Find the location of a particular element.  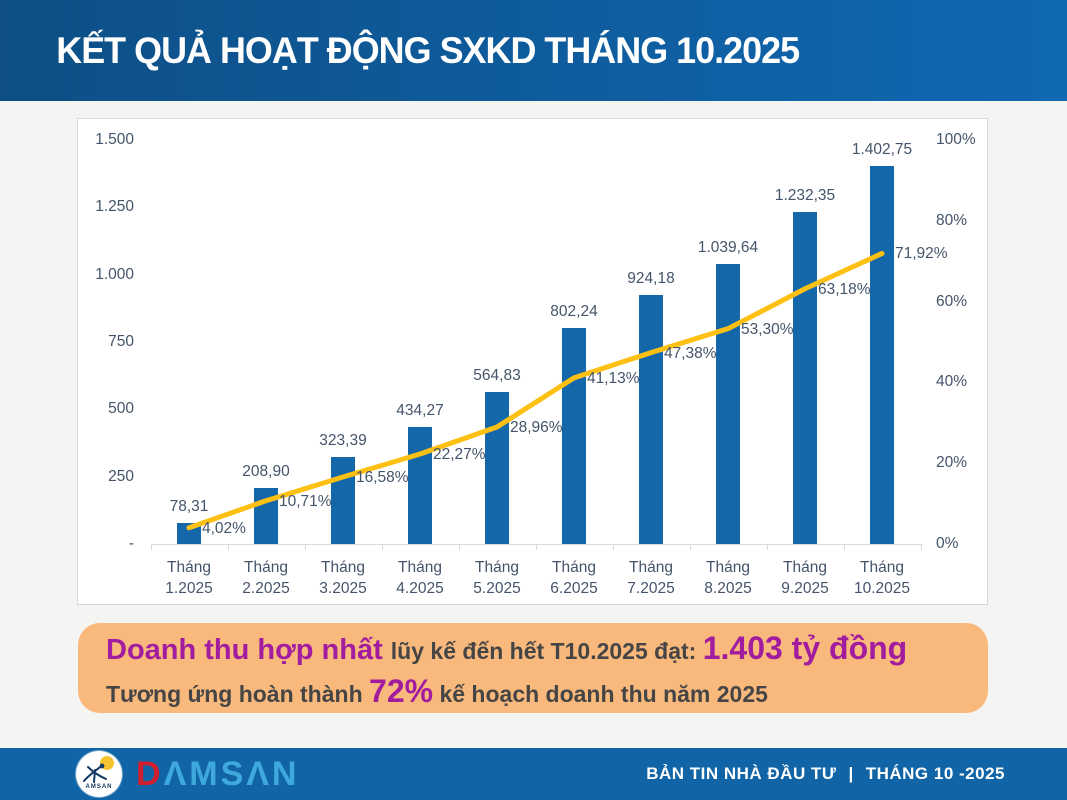

callout-text-segment: Tương ứng hoàn thành is located at coordinates (238, 694).